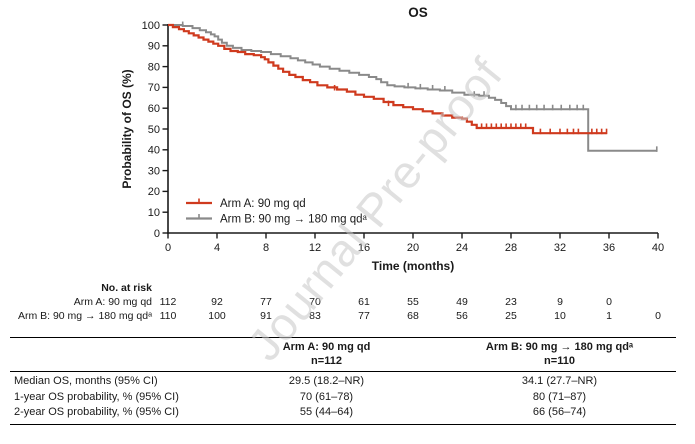 This screenshot has width=695, height=444. Describe the element at coordinates (413, 248) in the screenshot. I see `x-tick-label: 20` at that location.